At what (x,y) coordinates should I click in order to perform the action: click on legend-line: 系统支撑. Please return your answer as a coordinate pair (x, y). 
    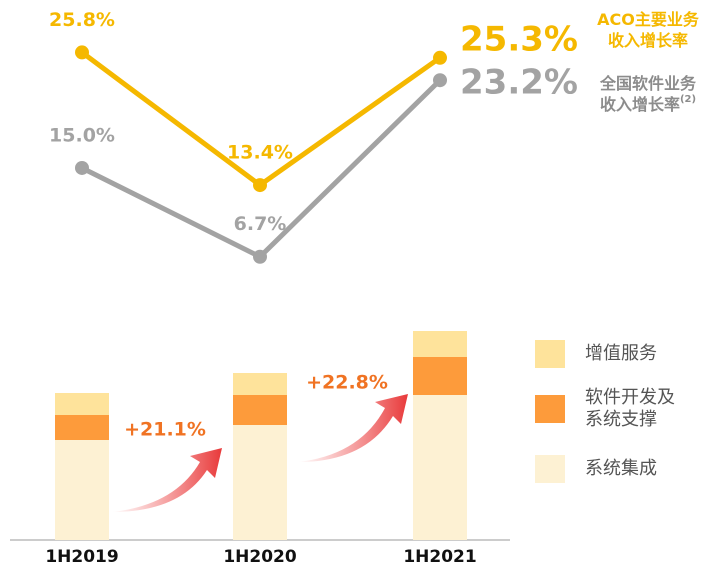
    Looking at the image, I should click on (621, 419).